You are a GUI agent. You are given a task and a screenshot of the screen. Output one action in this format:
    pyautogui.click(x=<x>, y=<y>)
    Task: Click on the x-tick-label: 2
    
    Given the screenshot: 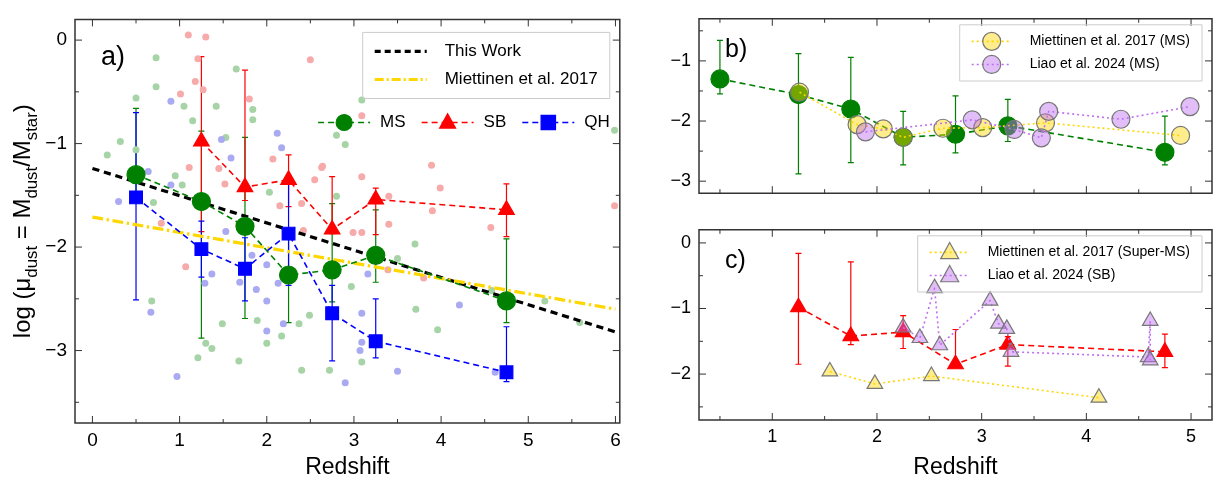 What is the action you would take?
    pyautogui.click(x=267, y=439)
    